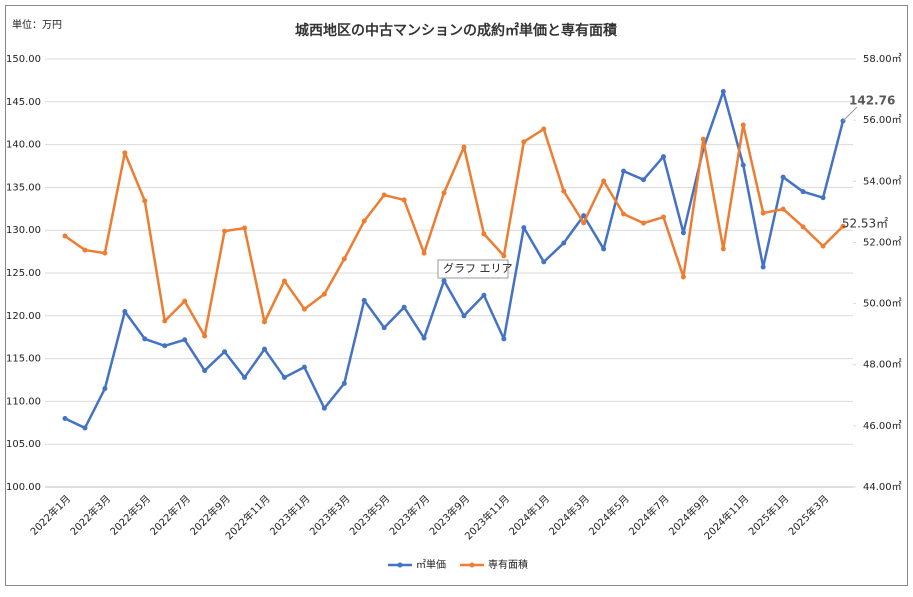 This screenshot has height=597, width=913. What do you see at coordinates (882, 181) in the screenshot?
I see `y2-tick-label: 54.00㎡` at bounding box center [882, 181].